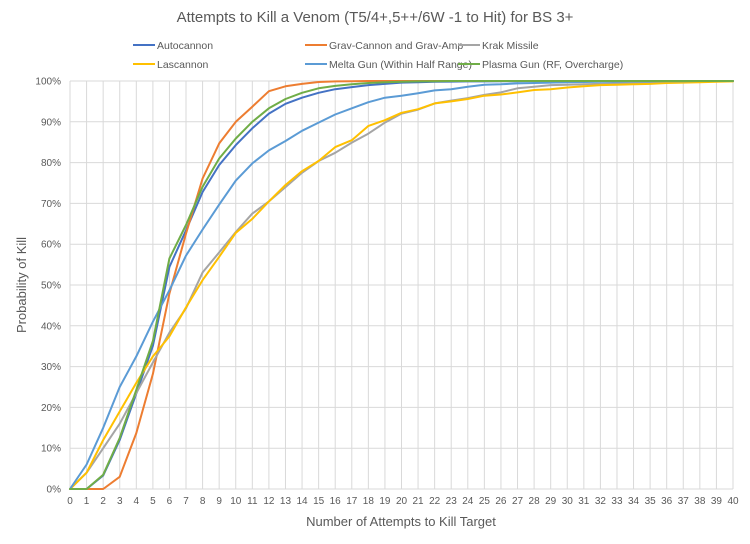 This screenshot has width=750, height=544. I want to click on x-tick-label: 9, so click(219, 501).